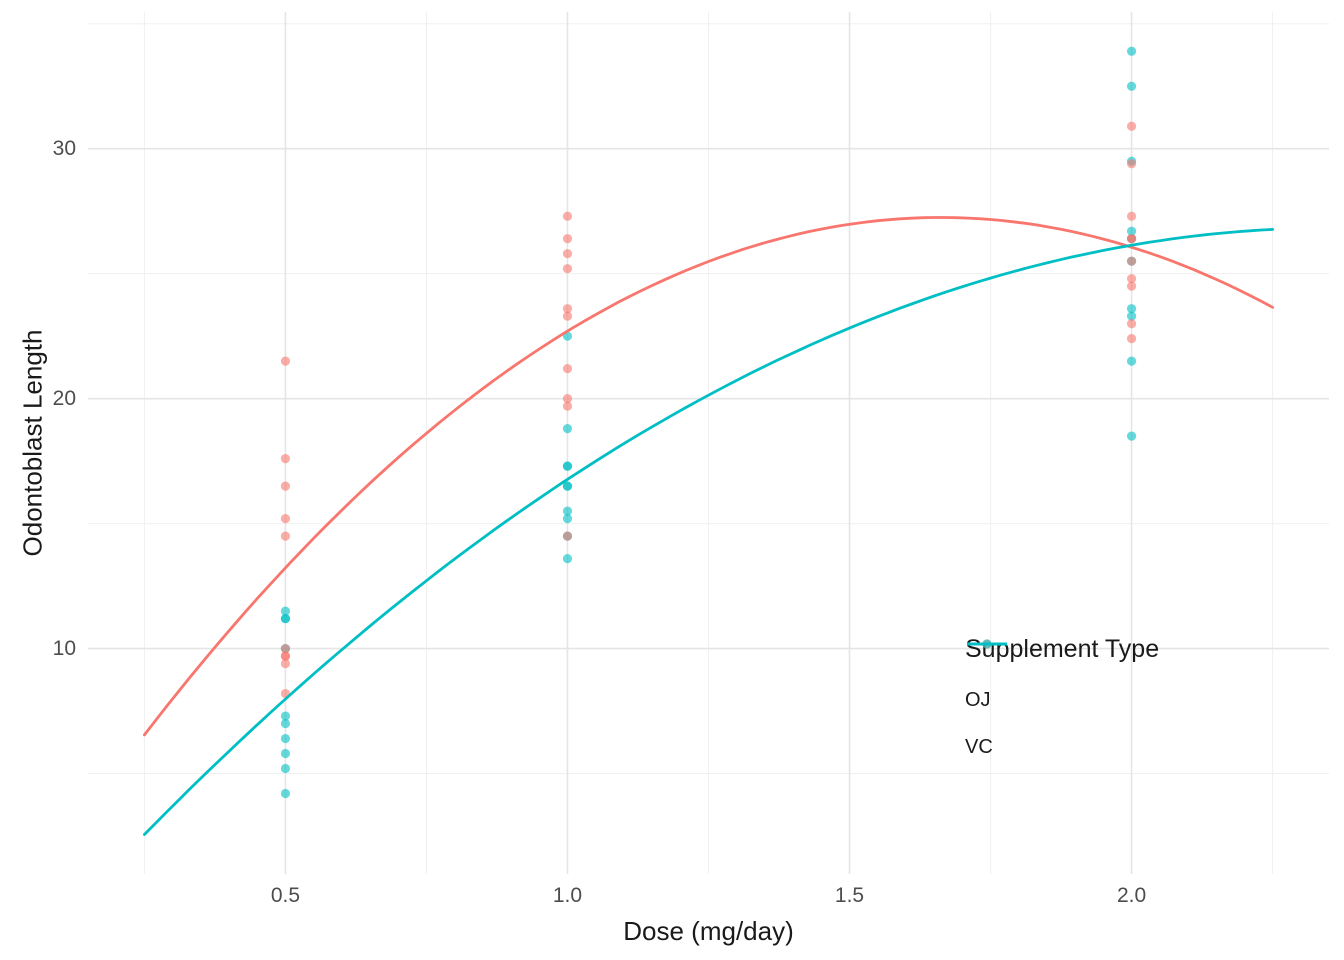  Describe the element at coordinates (1062, 677) in the screenshot. I see `legend-entry-oj: OJ` at that location.